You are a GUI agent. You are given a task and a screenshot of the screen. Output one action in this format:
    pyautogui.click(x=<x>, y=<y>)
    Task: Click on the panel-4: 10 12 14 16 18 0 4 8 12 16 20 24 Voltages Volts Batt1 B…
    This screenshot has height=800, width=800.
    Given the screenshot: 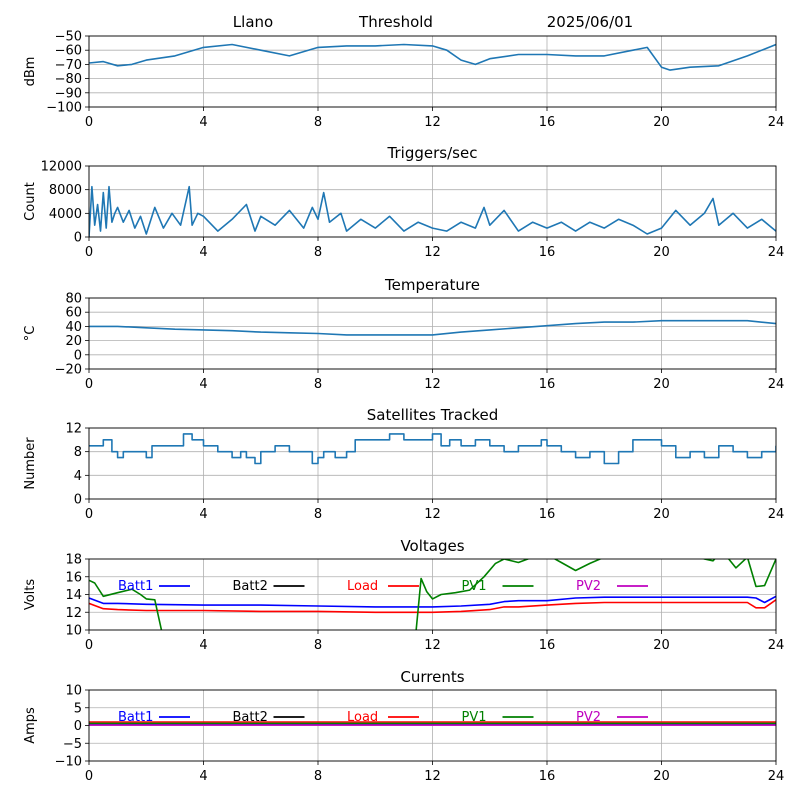 What is the action you would take?
    pyautogui.click(x=403, y=595)
    